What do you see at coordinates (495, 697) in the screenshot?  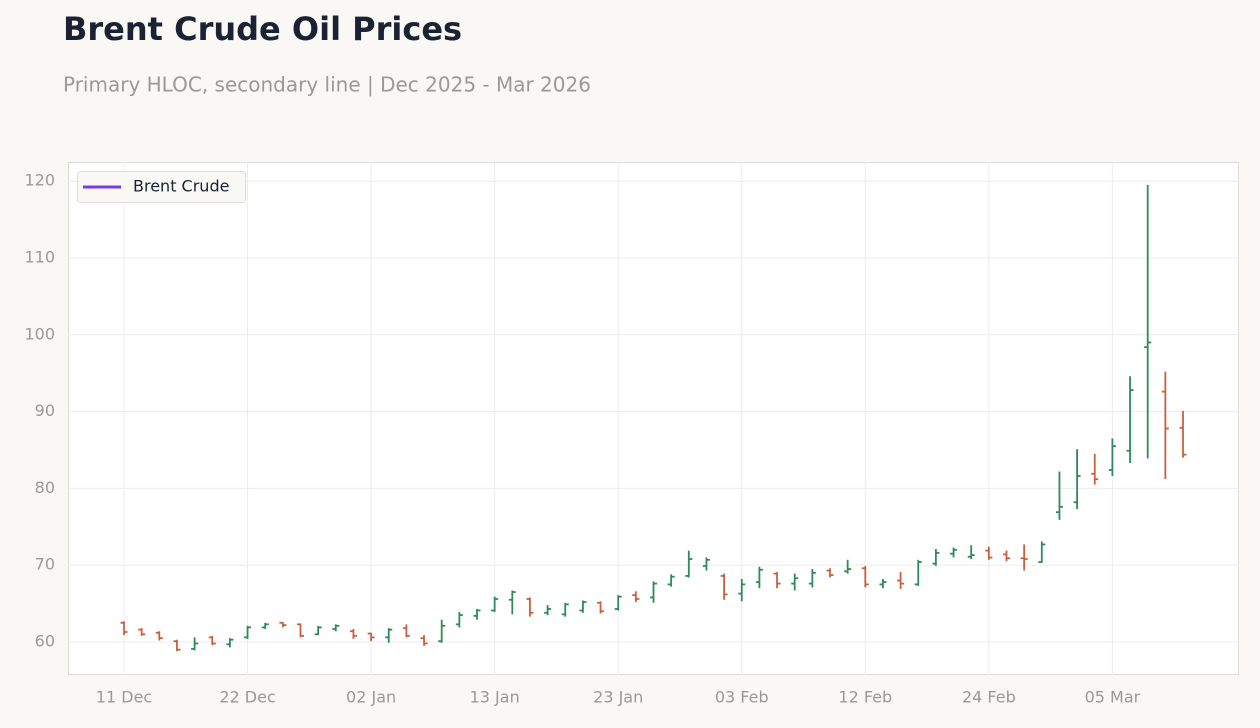 I see `x-tick-label: 13 Jan` at bounding box center [495, 697].